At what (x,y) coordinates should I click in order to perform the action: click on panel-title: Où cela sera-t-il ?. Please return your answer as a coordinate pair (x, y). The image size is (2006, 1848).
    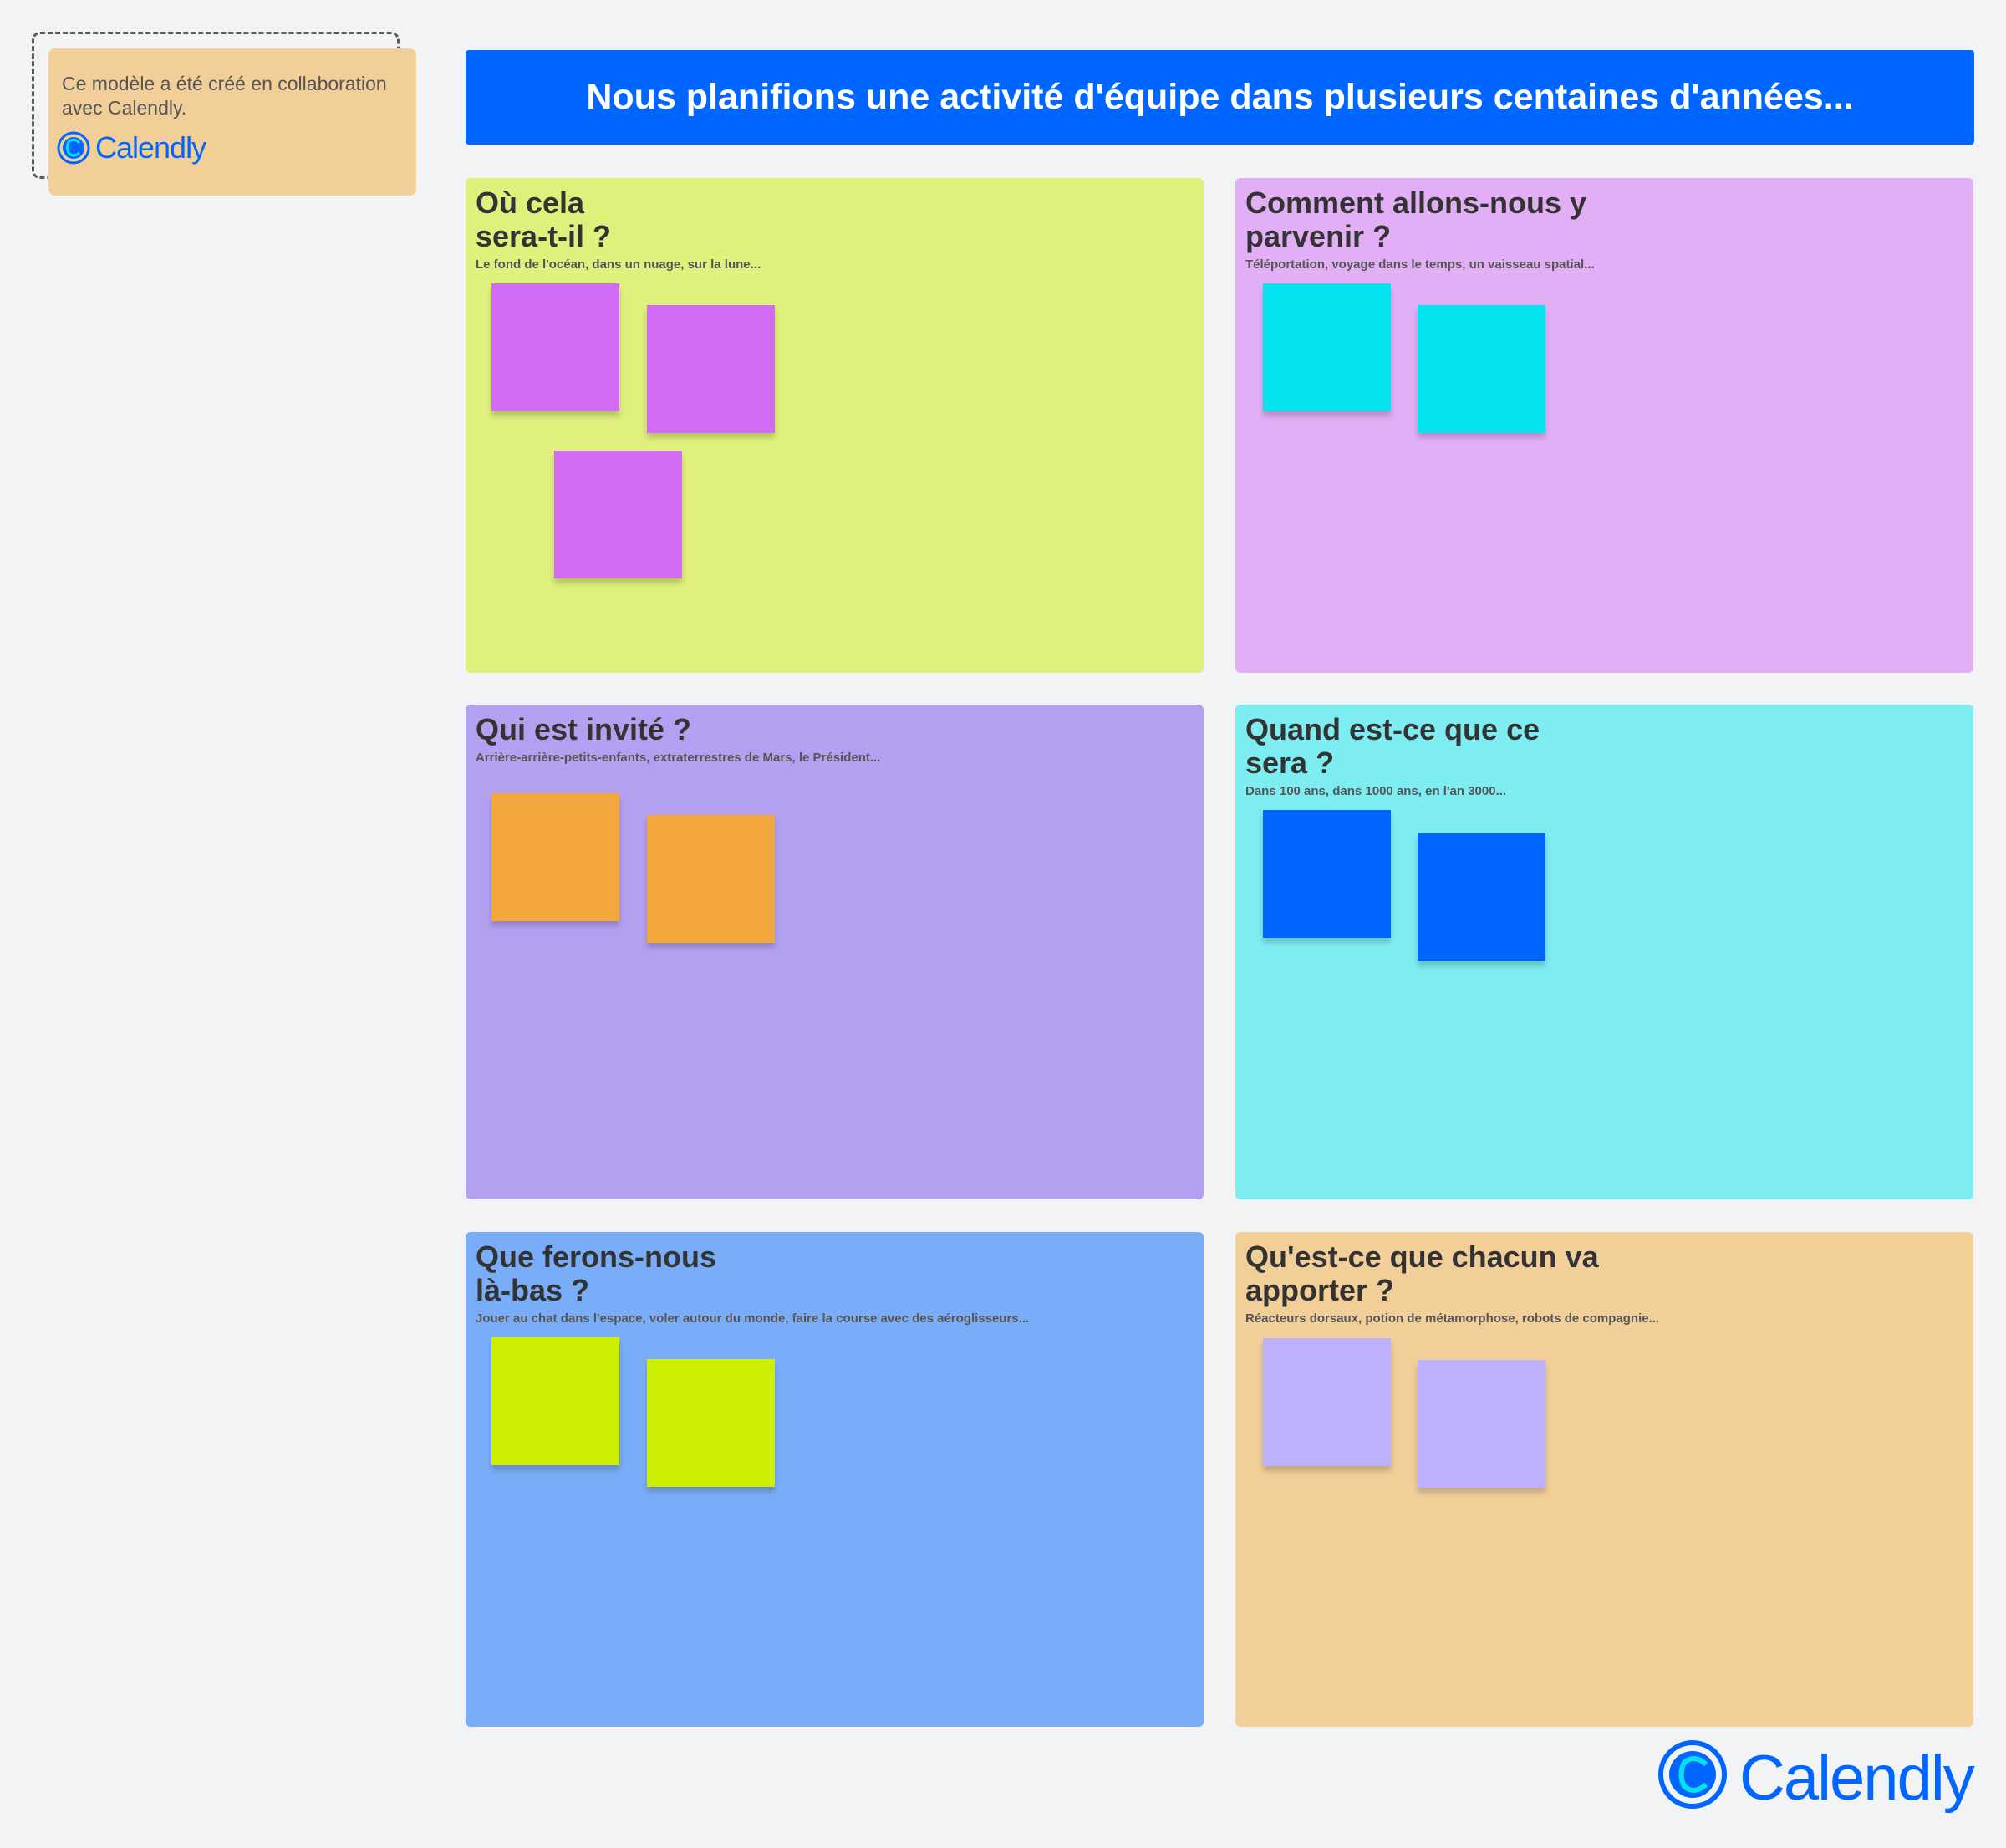
    Looking at the image, I should click on (835, 219).